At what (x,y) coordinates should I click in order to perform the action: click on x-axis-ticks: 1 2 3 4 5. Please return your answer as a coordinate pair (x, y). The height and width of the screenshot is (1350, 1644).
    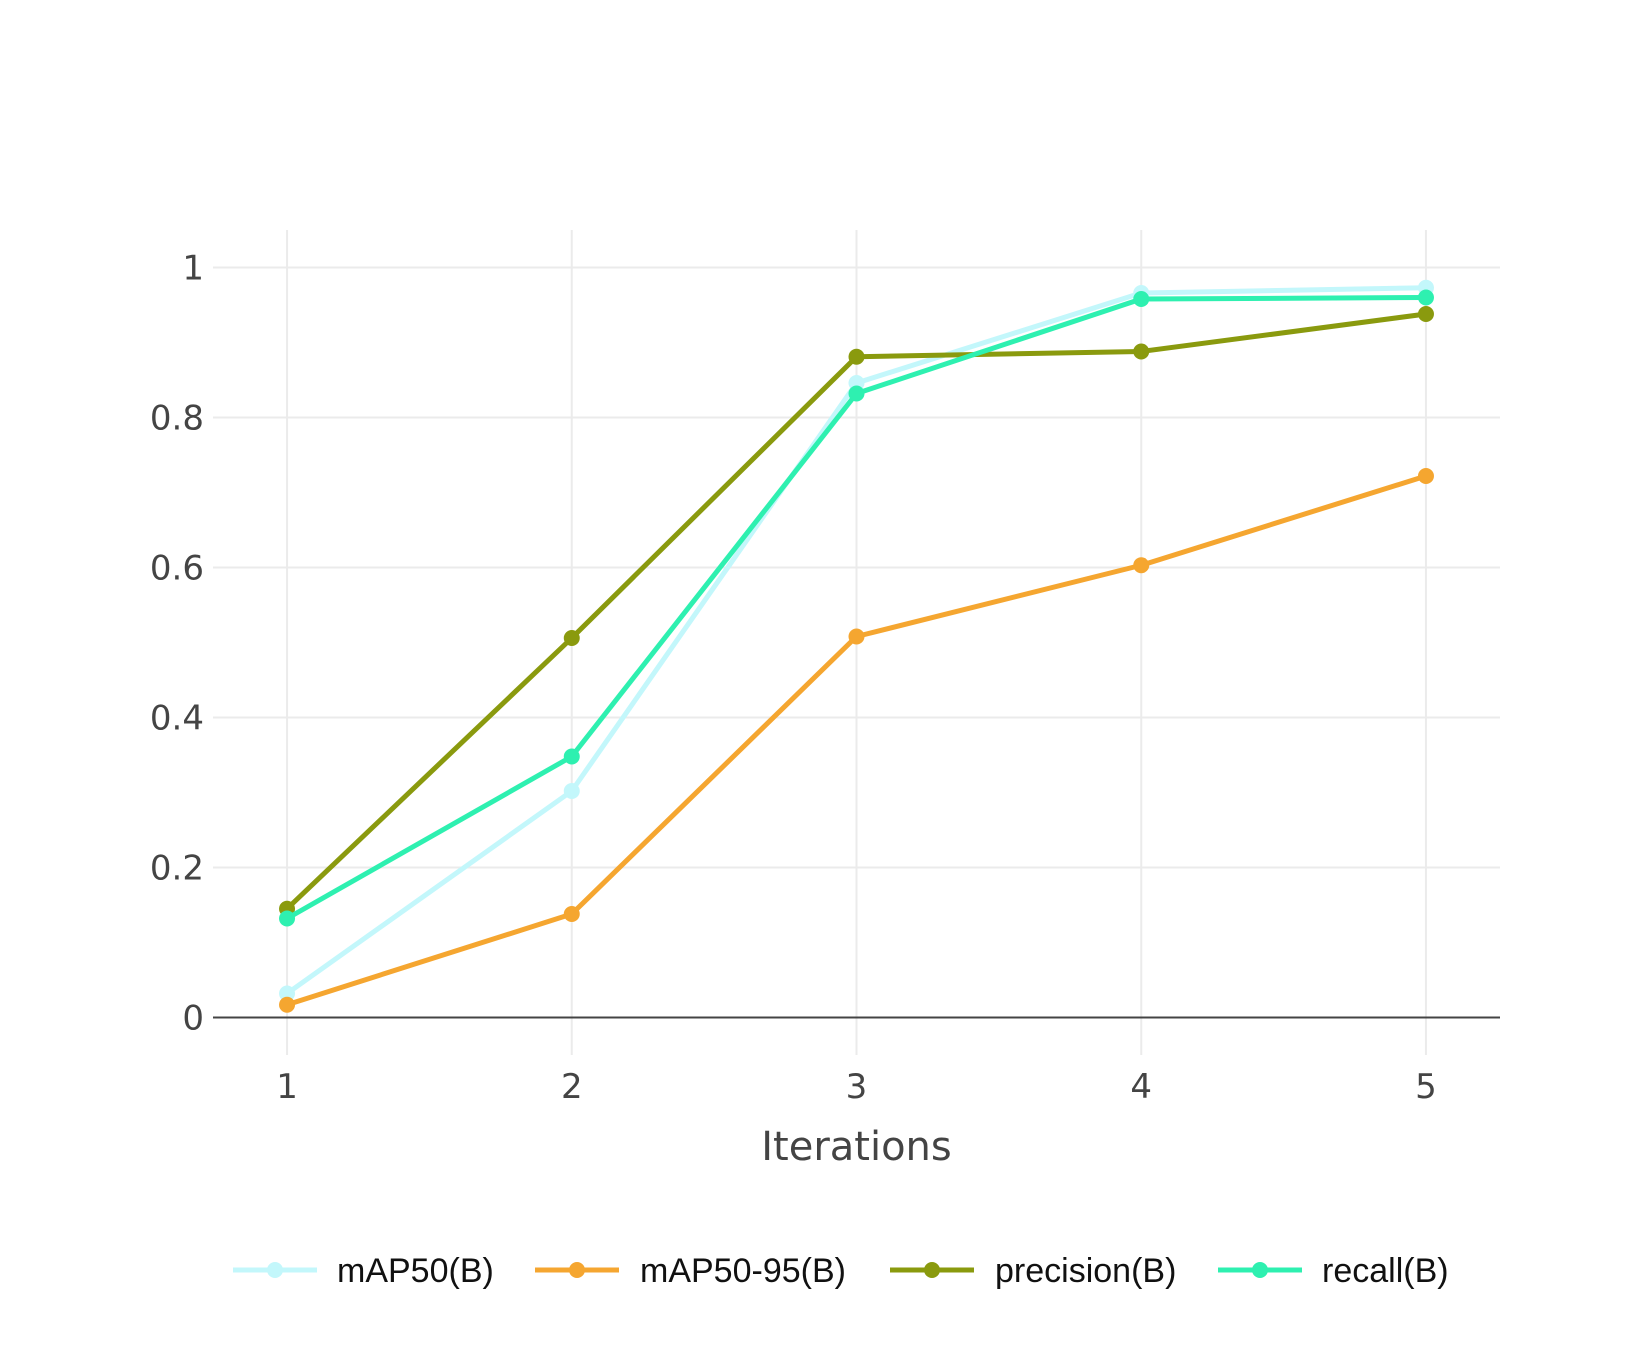
    Looking at the image, I should click on (856, 1087).